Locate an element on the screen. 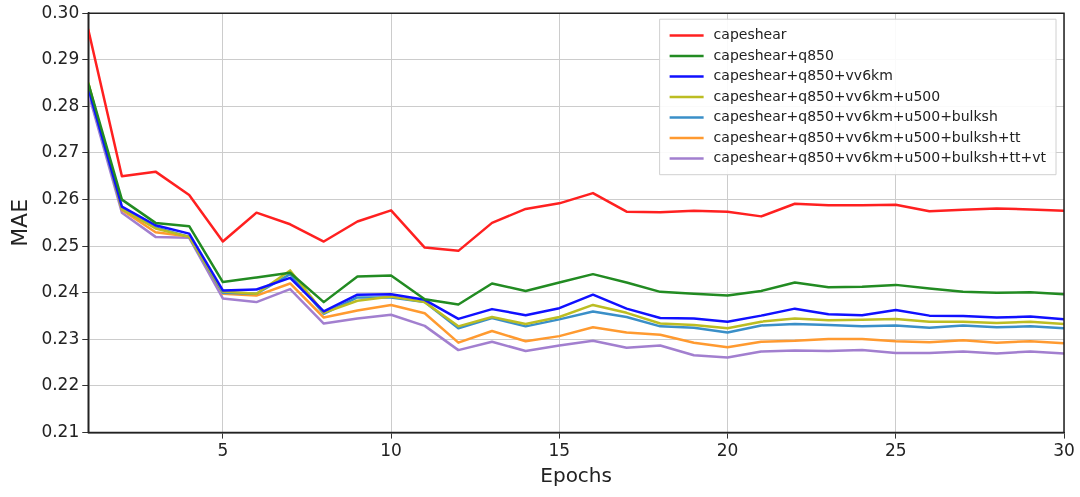  y-tick-label: 0.25 is located at coordinates (60, 244).